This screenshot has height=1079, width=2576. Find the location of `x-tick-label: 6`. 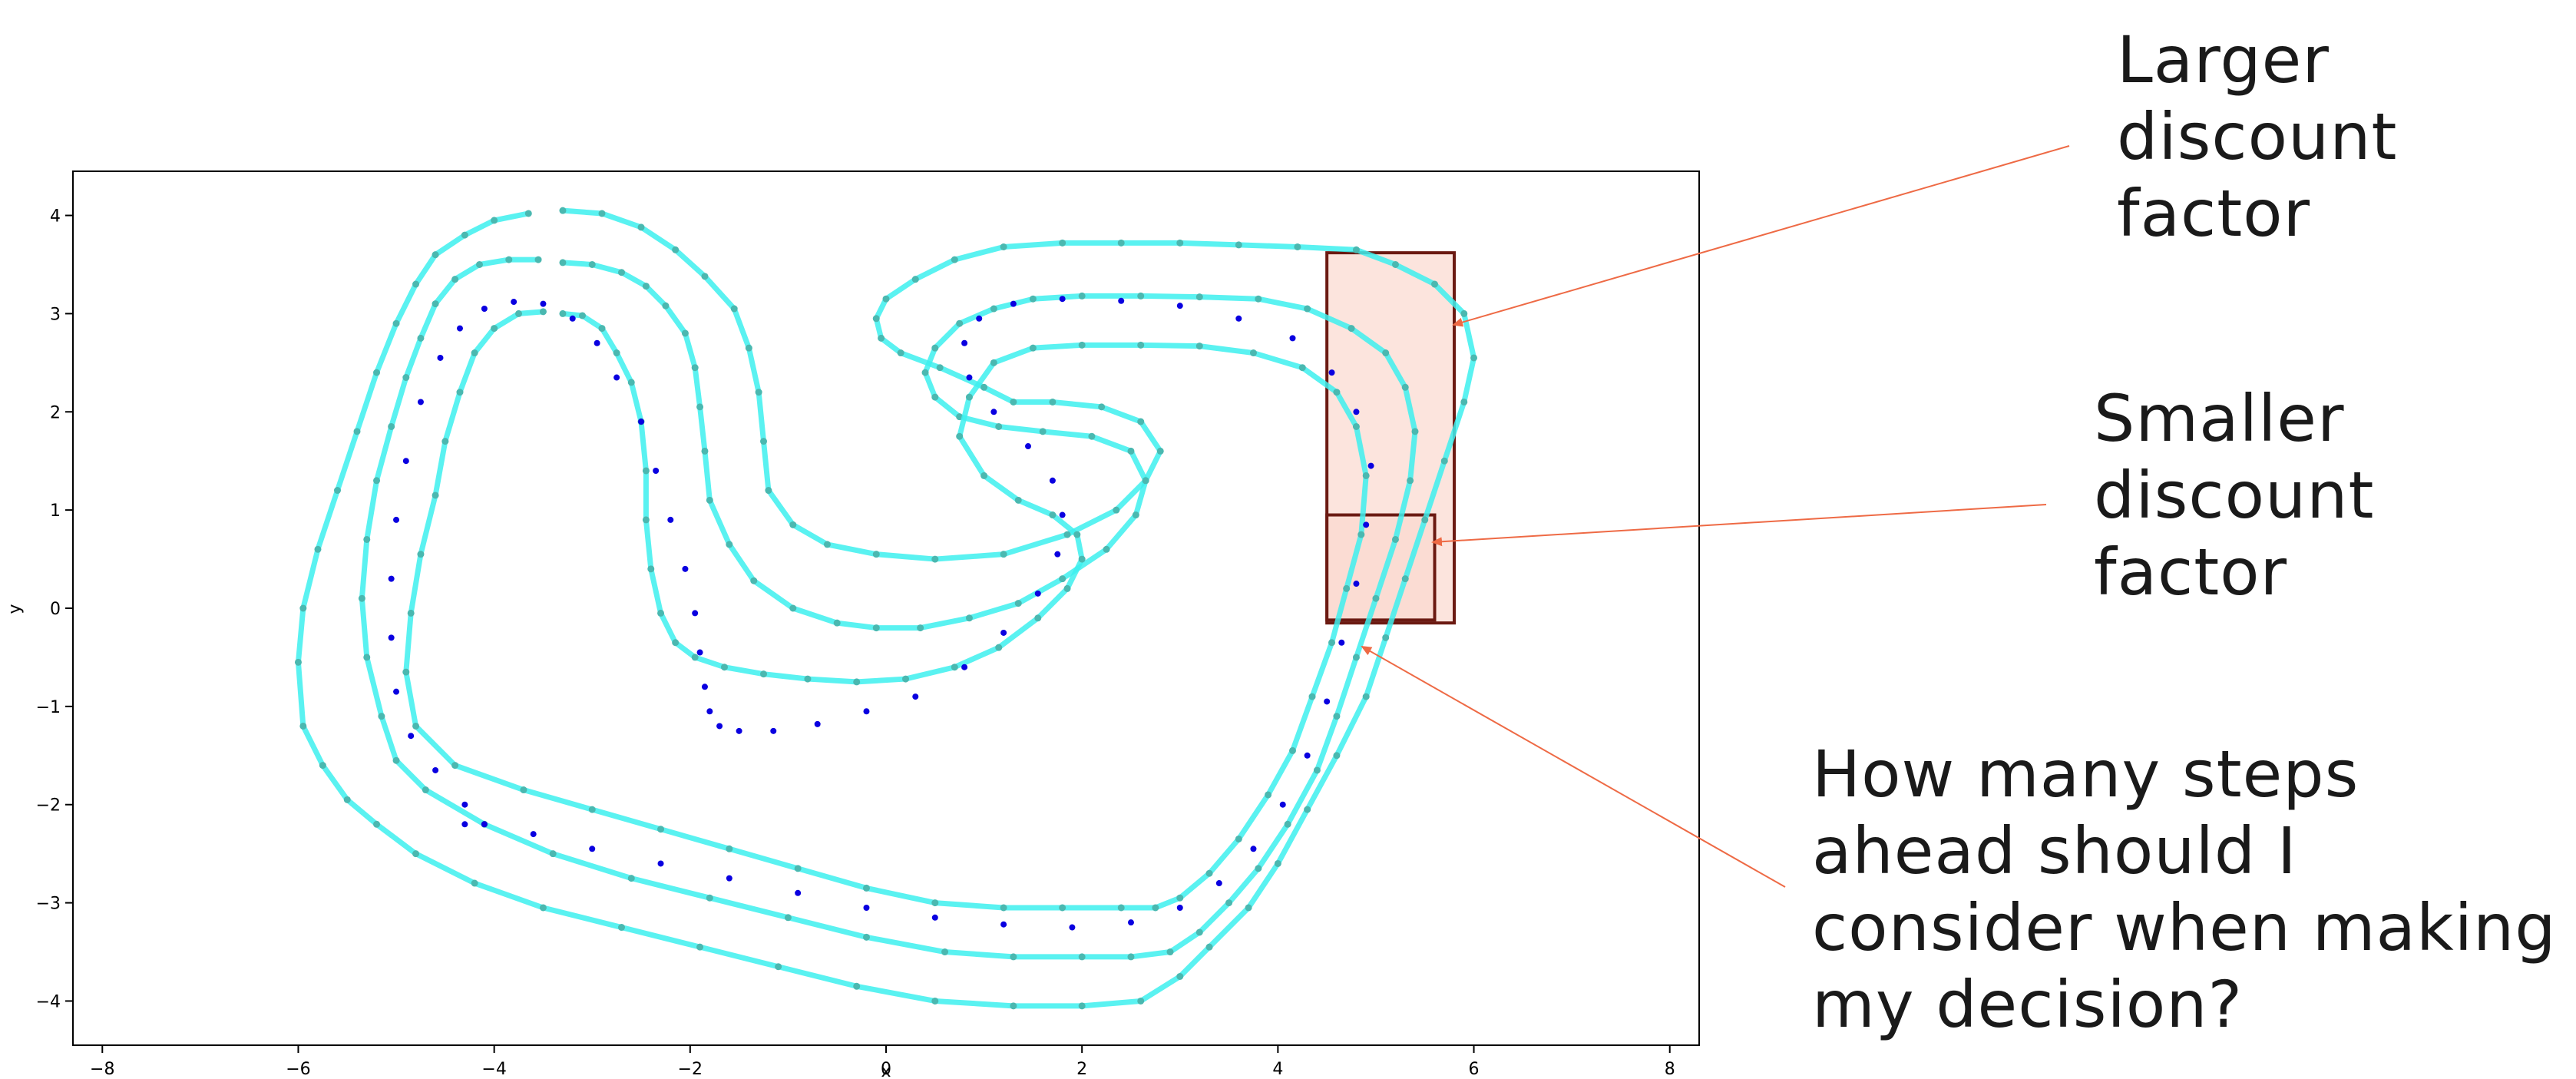

x-tick-label: 6 is located at coordinates (1474, 1069).